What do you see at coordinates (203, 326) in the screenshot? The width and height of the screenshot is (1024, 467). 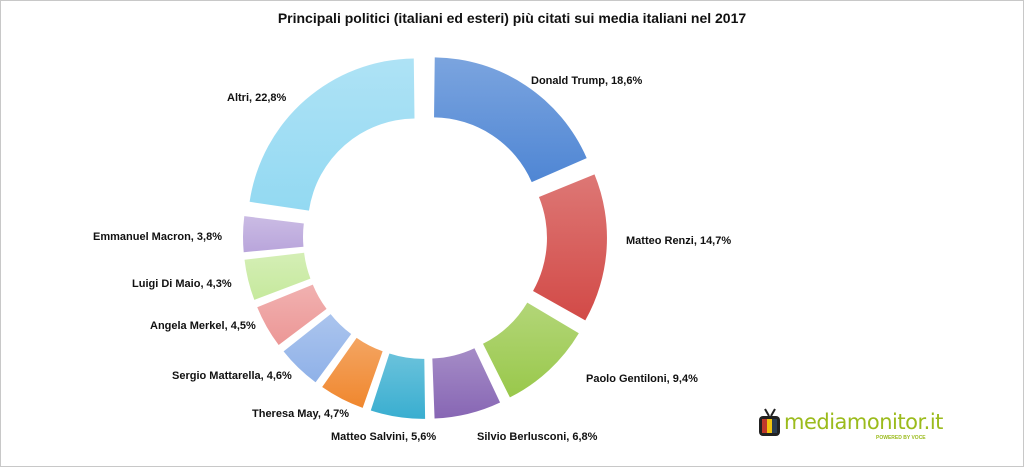 I see `data-label: Angela Merkel, 4,5%` at bounding box center [203, 326].